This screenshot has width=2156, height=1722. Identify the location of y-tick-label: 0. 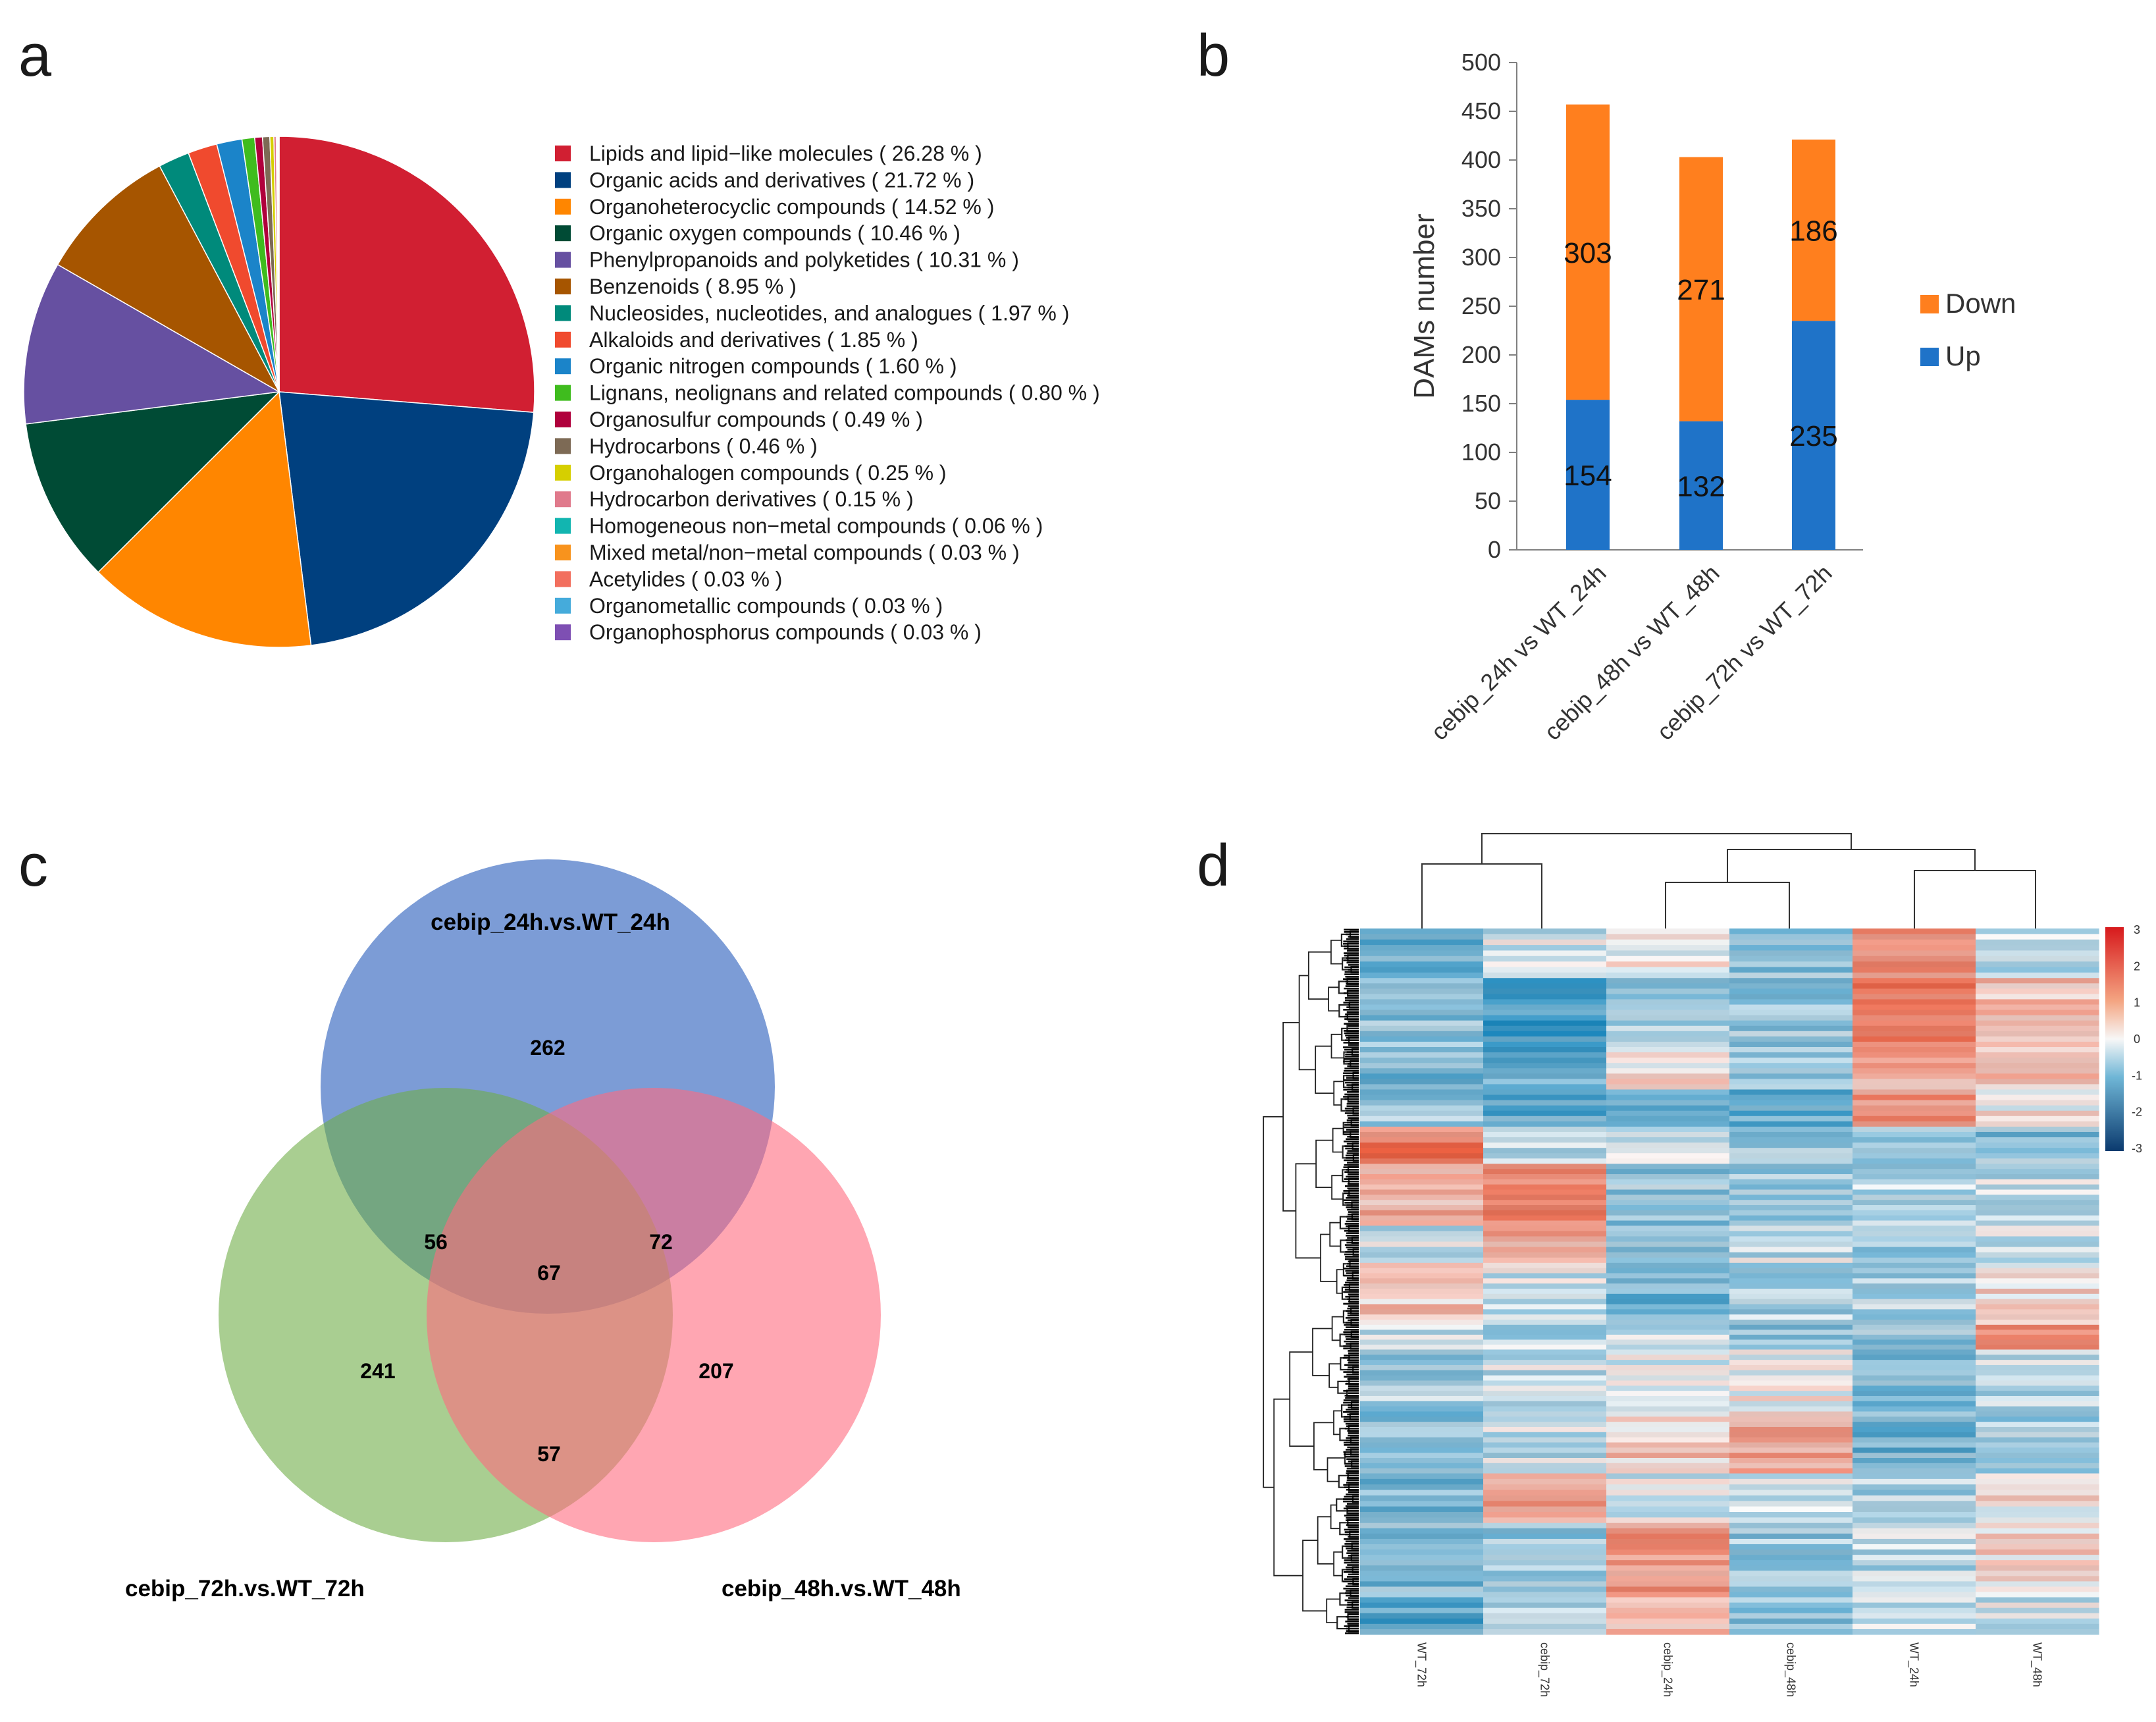
(1494, 549).